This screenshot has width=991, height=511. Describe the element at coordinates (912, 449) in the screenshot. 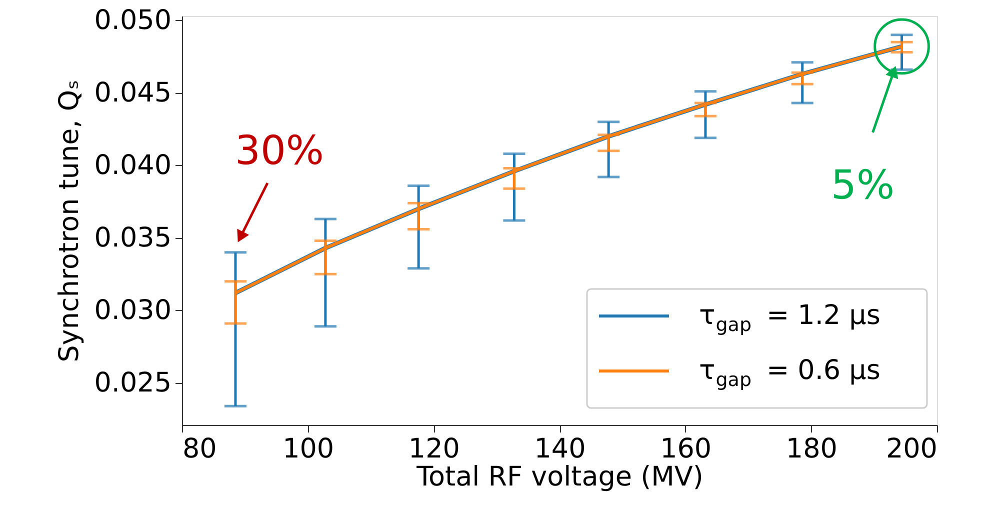

I see `x-tick-label: 200` at that location.